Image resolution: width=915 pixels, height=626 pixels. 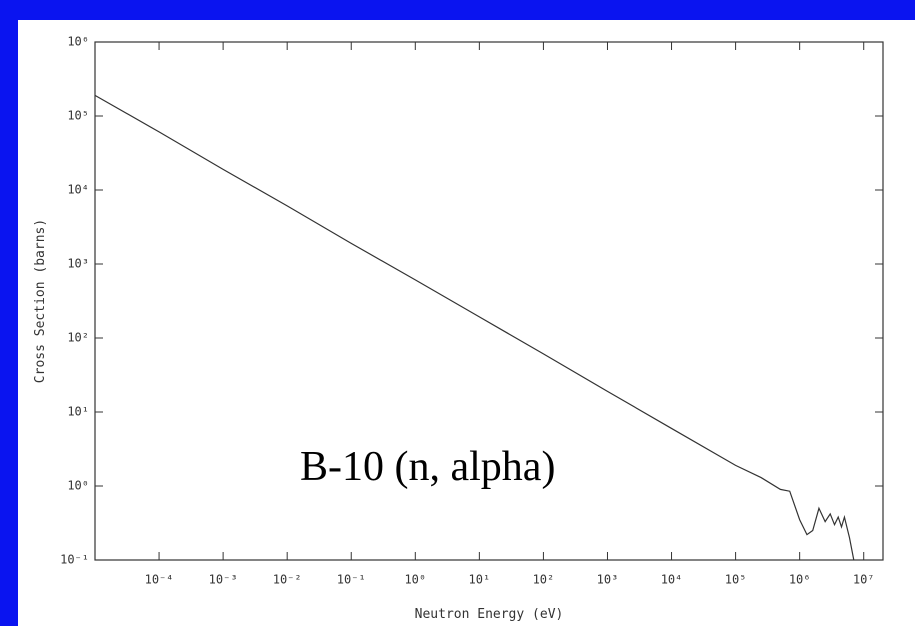 What do you see at coordinates (608, 580) in the screenshot?
I see `x-tick-label: 10³` at bounding box center [608, 580].